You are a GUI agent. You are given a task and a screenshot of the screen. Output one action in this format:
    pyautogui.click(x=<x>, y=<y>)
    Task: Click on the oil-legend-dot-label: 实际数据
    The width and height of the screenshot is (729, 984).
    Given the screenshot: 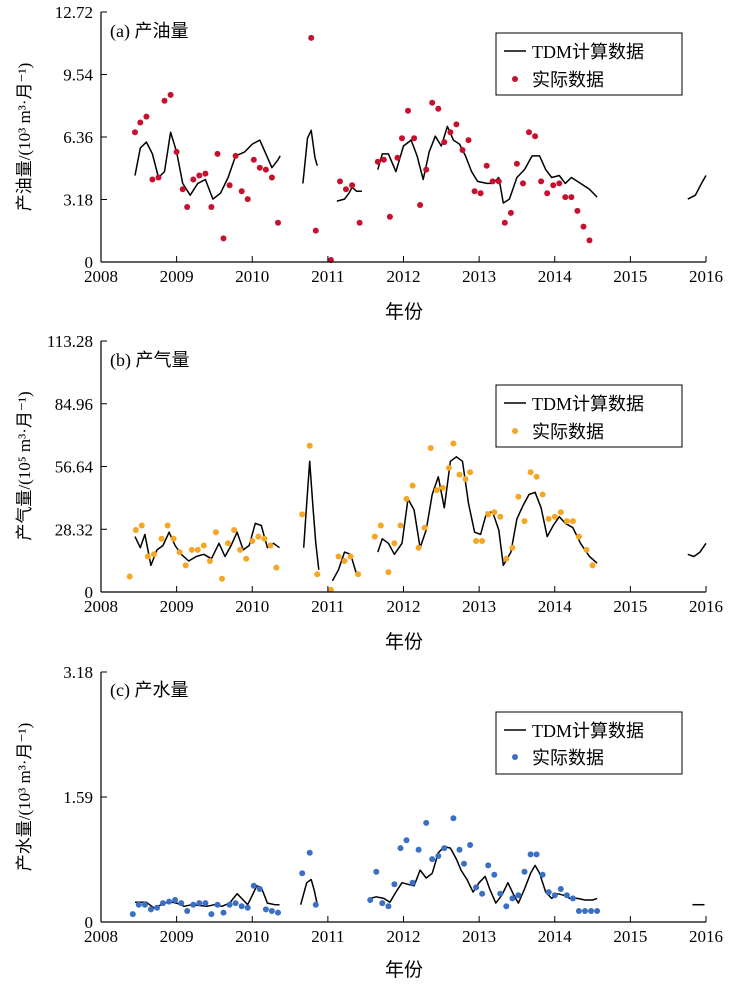 What is the action you would take?
    pyautogui.click(x=568, y=80)
    